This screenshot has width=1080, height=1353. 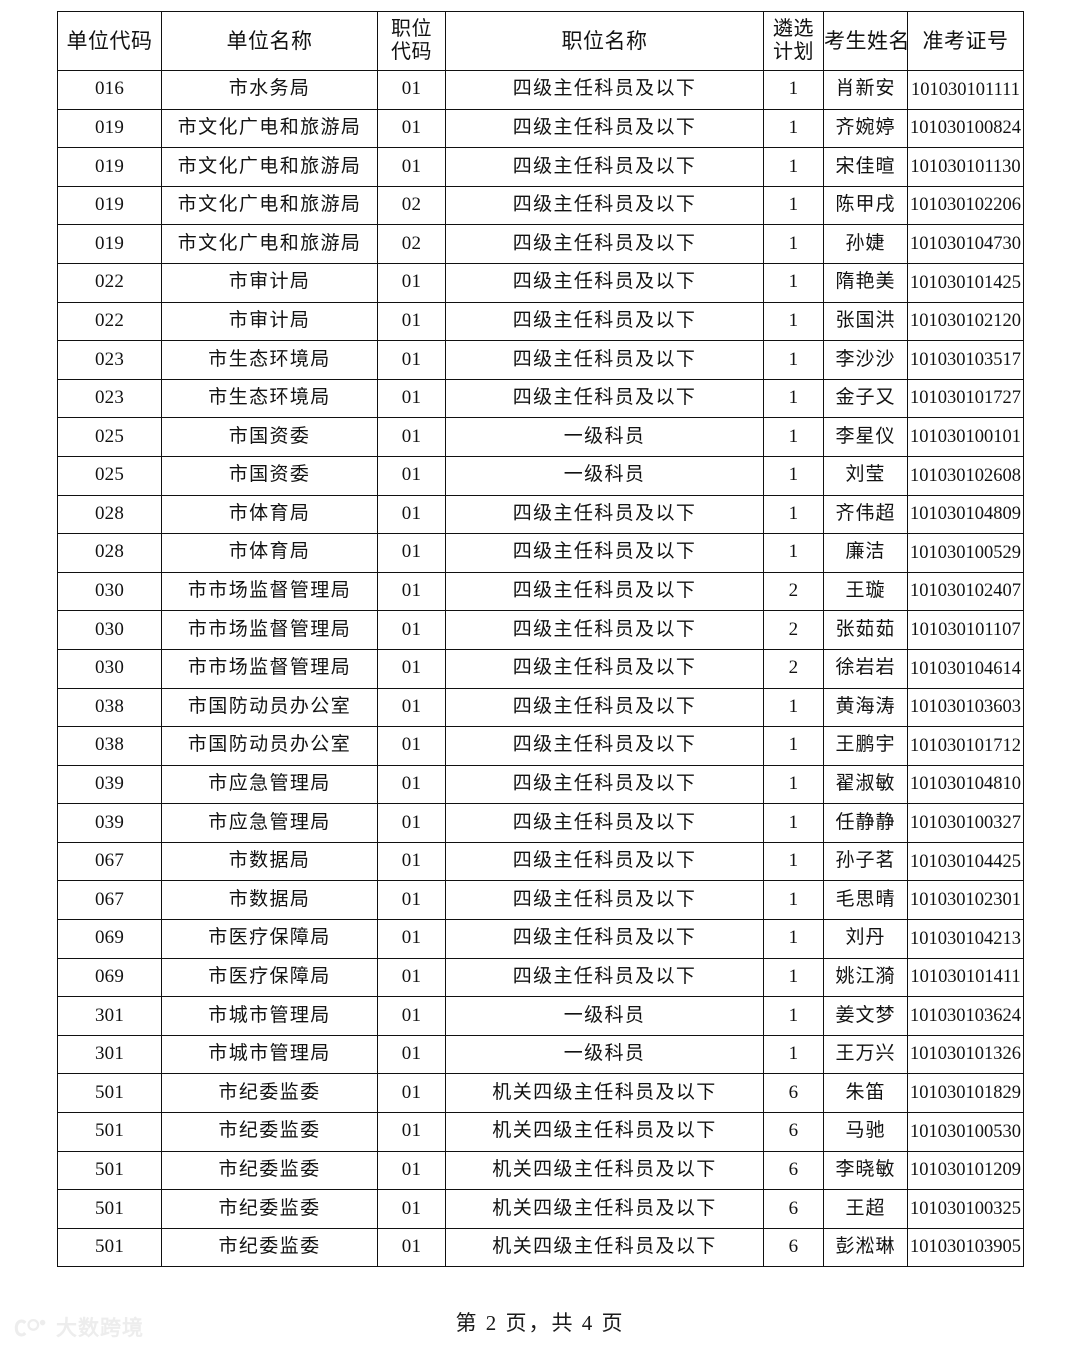 What do you see at coordinates (540, 282) in the screenshot?
I see `table-row: 022 市审计局 01 四级主任科员及以下 1 隋艳美 101030101425` at bounding box center [540, 282].